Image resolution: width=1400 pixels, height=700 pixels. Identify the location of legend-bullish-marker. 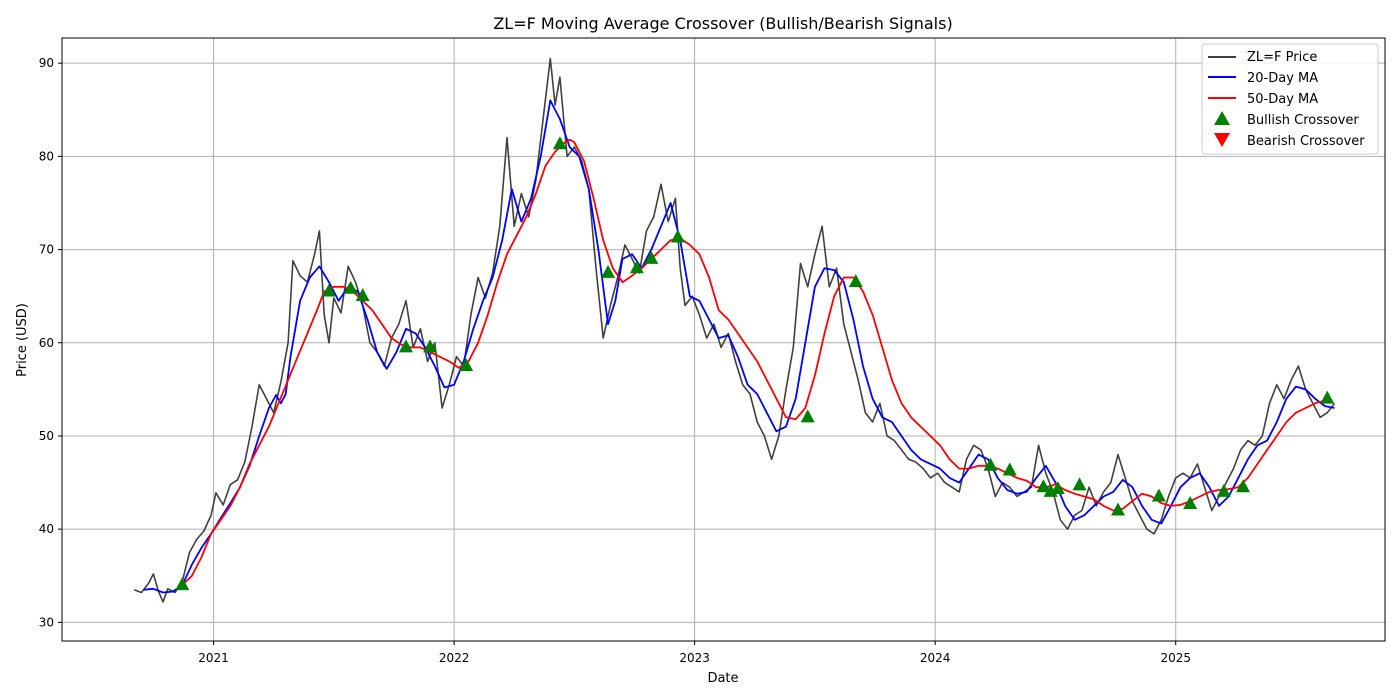
(1222, 118).